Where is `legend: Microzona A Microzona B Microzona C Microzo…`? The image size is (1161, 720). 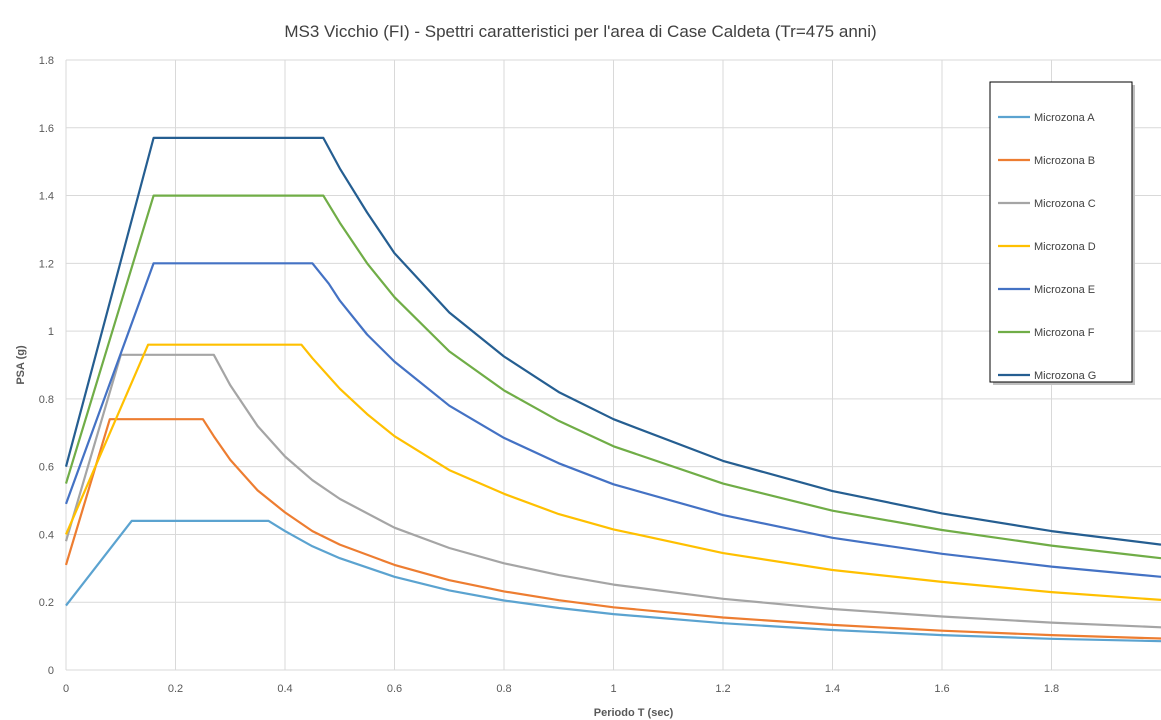 legend: Microzona A Microzona B Microzona C Microzo… is located at coordinates (1062, 233).